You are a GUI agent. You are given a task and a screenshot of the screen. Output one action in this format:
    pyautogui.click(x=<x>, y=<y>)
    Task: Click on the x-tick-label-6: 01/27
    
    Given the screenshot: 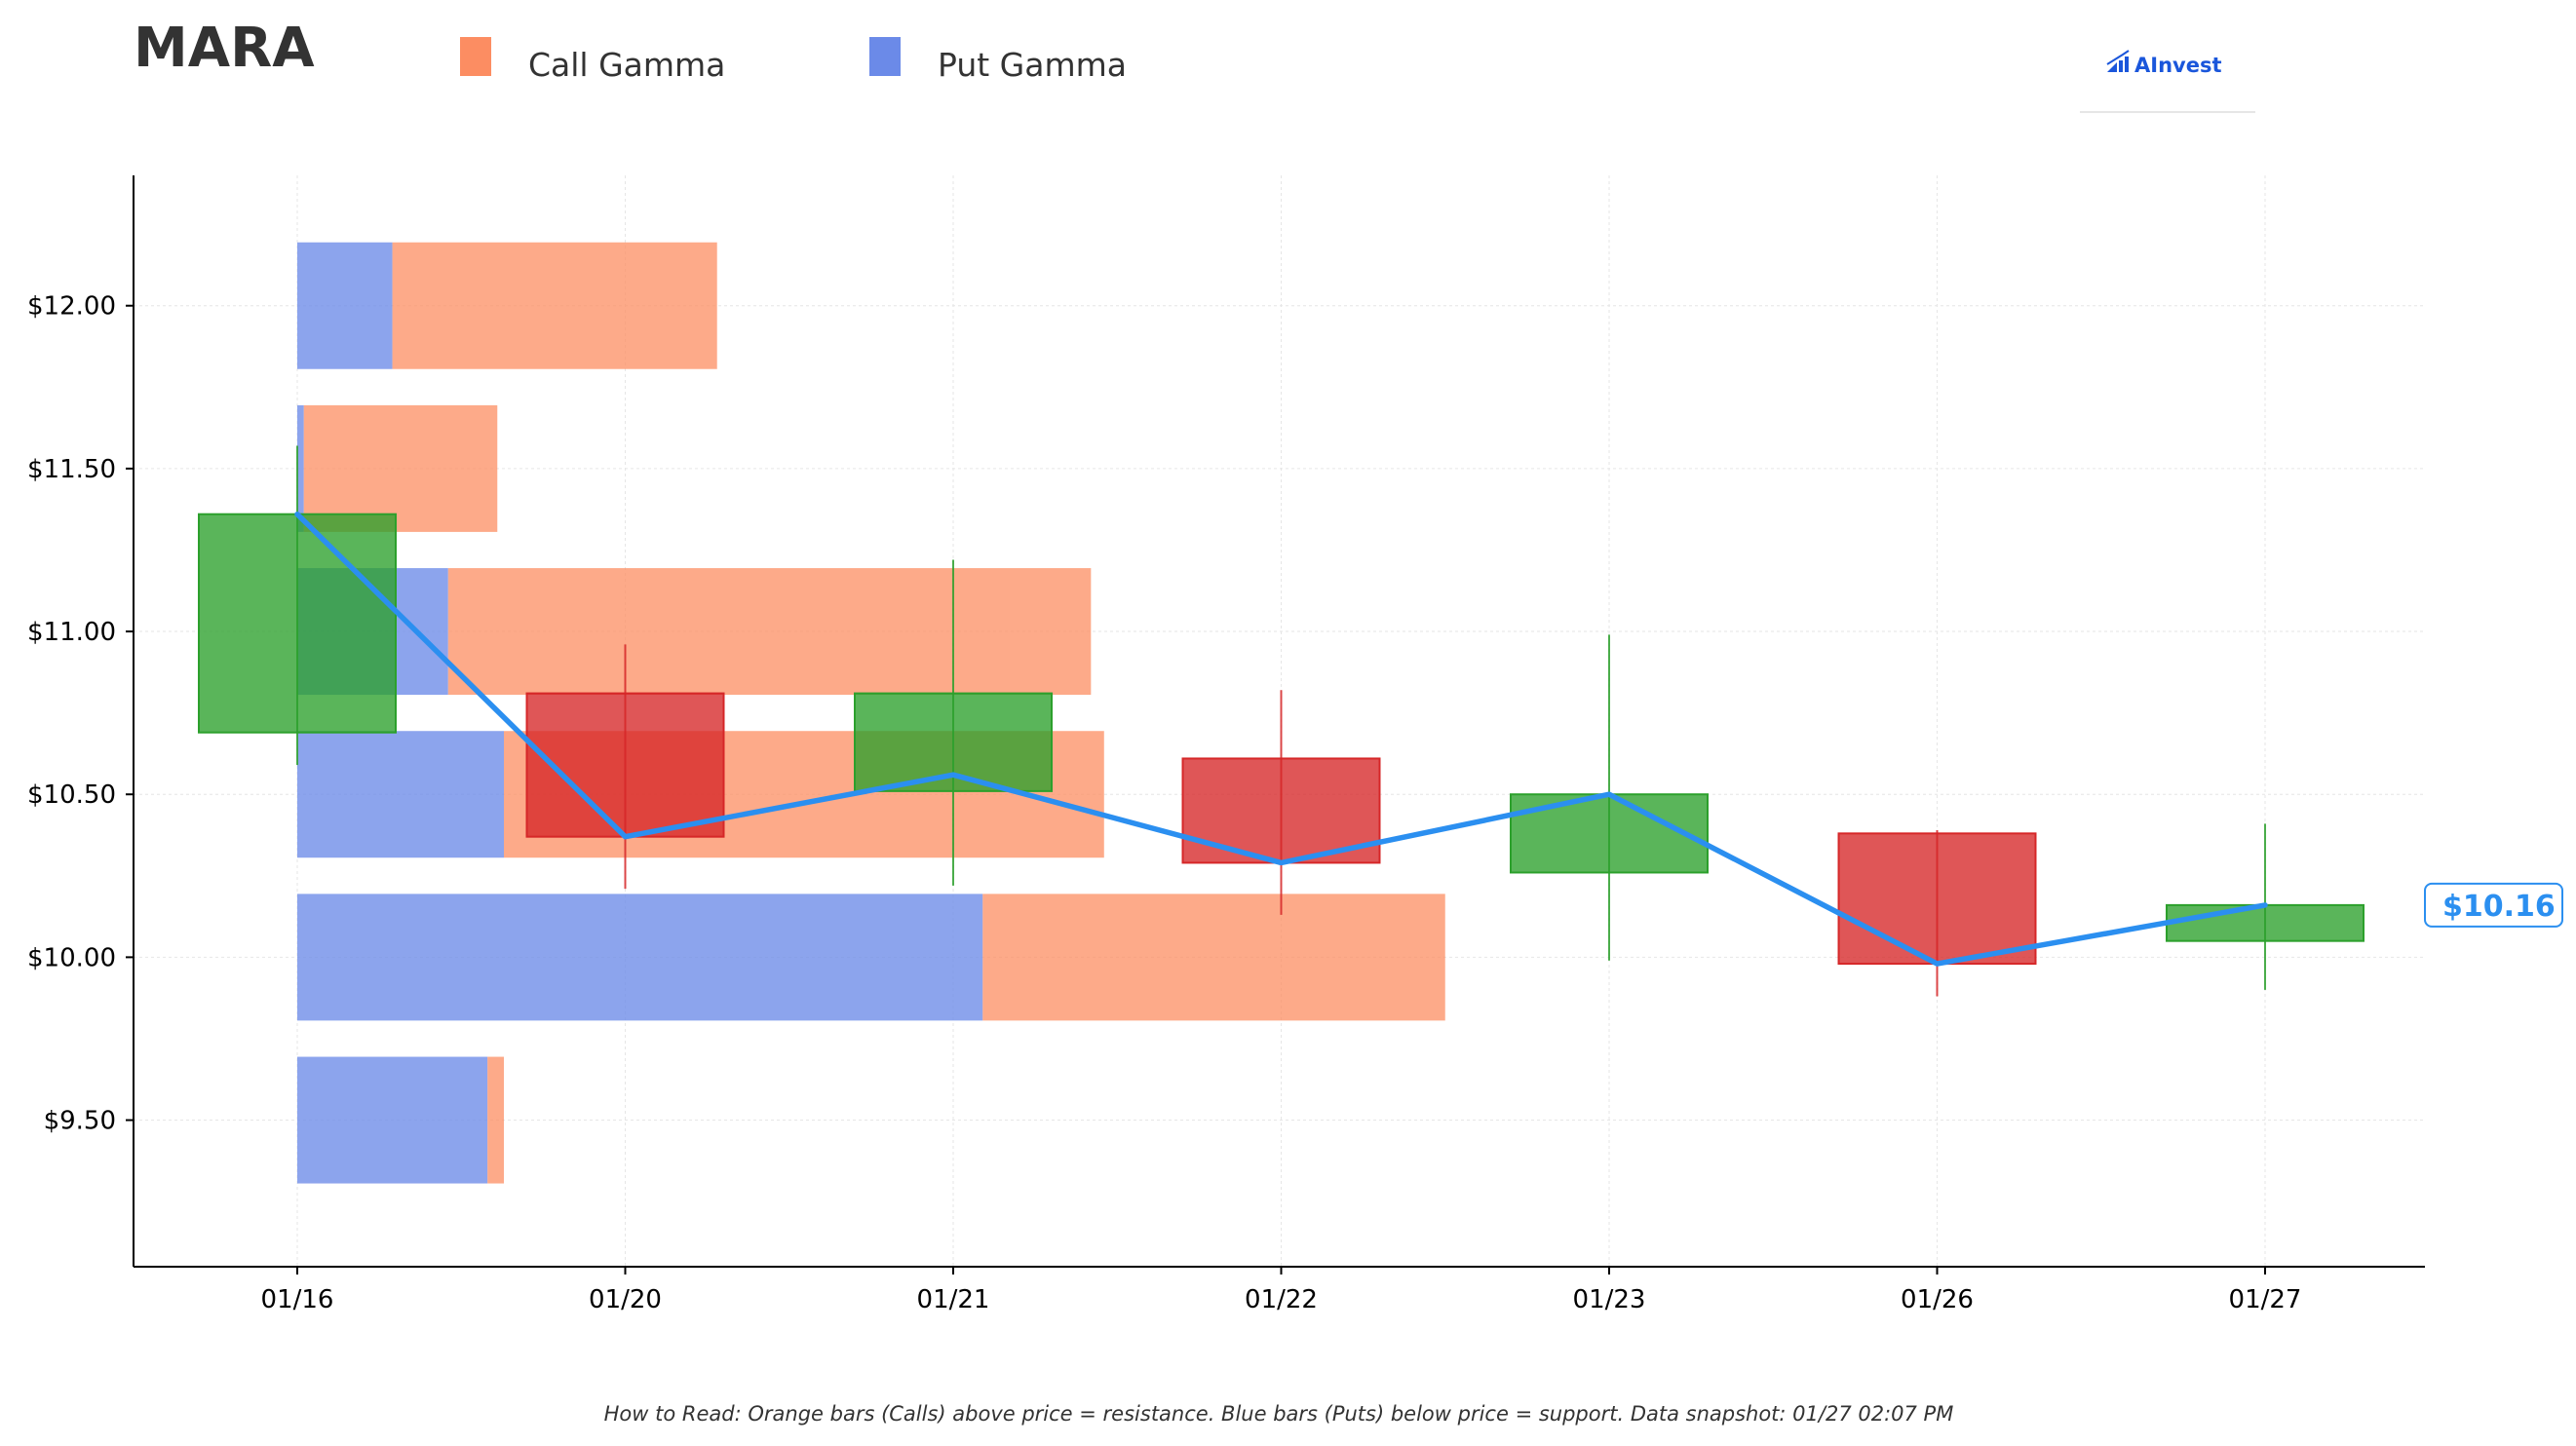 What is the action you would take?
    pyautogui.click(x=2265, y=1299)
    